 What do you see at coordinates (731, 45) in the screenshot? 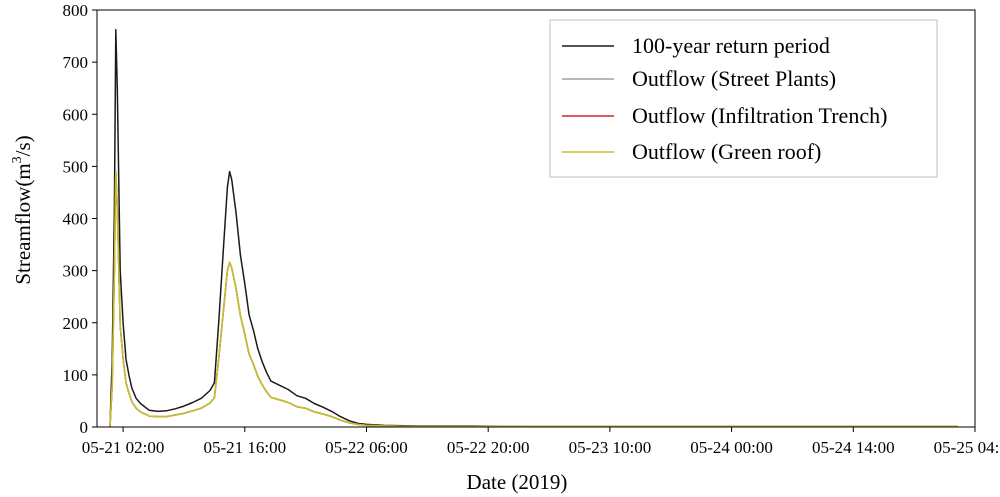
I see `legend-label-return-period: 100-year return period` at bounding box center [731, 45].